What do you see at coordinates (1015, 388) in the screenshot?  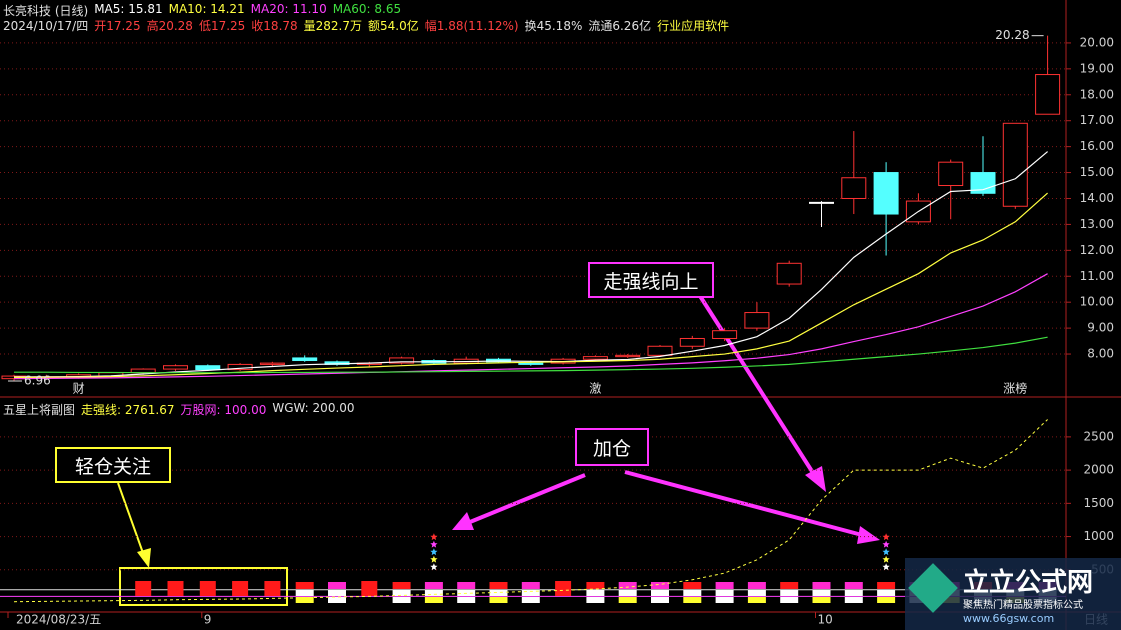 I see `event-label: 涨榜` at bounding box center [1015, 388].